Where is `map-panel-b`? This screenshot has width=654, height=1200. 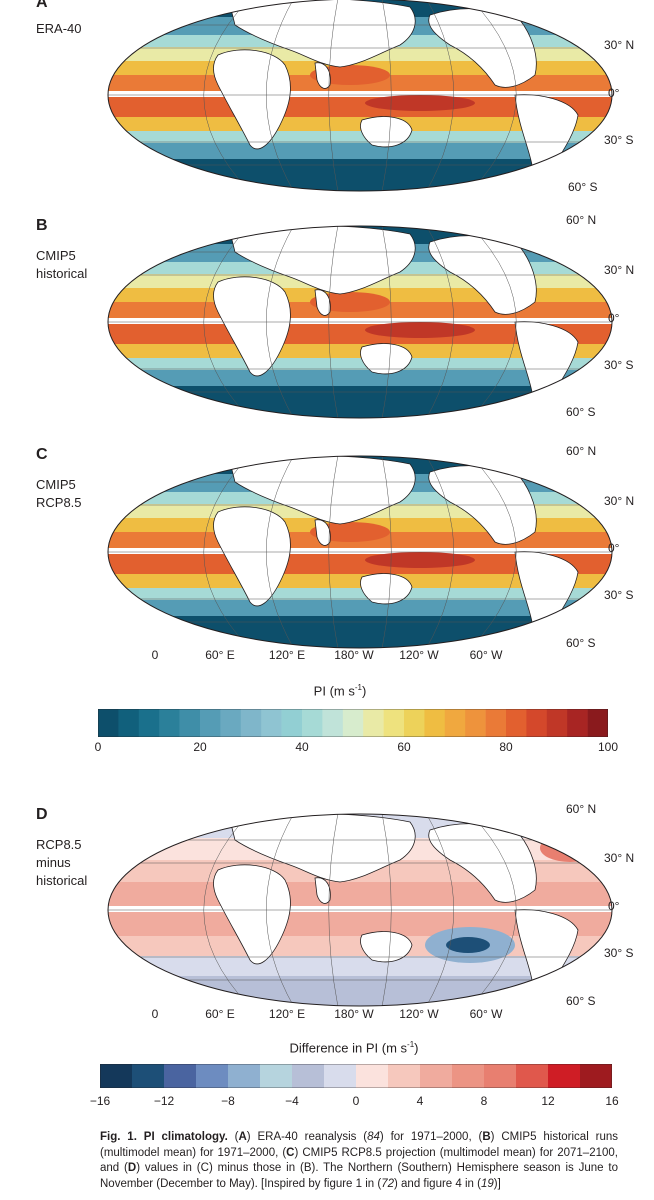
map-panel-b is located at coordinates (360, 322).